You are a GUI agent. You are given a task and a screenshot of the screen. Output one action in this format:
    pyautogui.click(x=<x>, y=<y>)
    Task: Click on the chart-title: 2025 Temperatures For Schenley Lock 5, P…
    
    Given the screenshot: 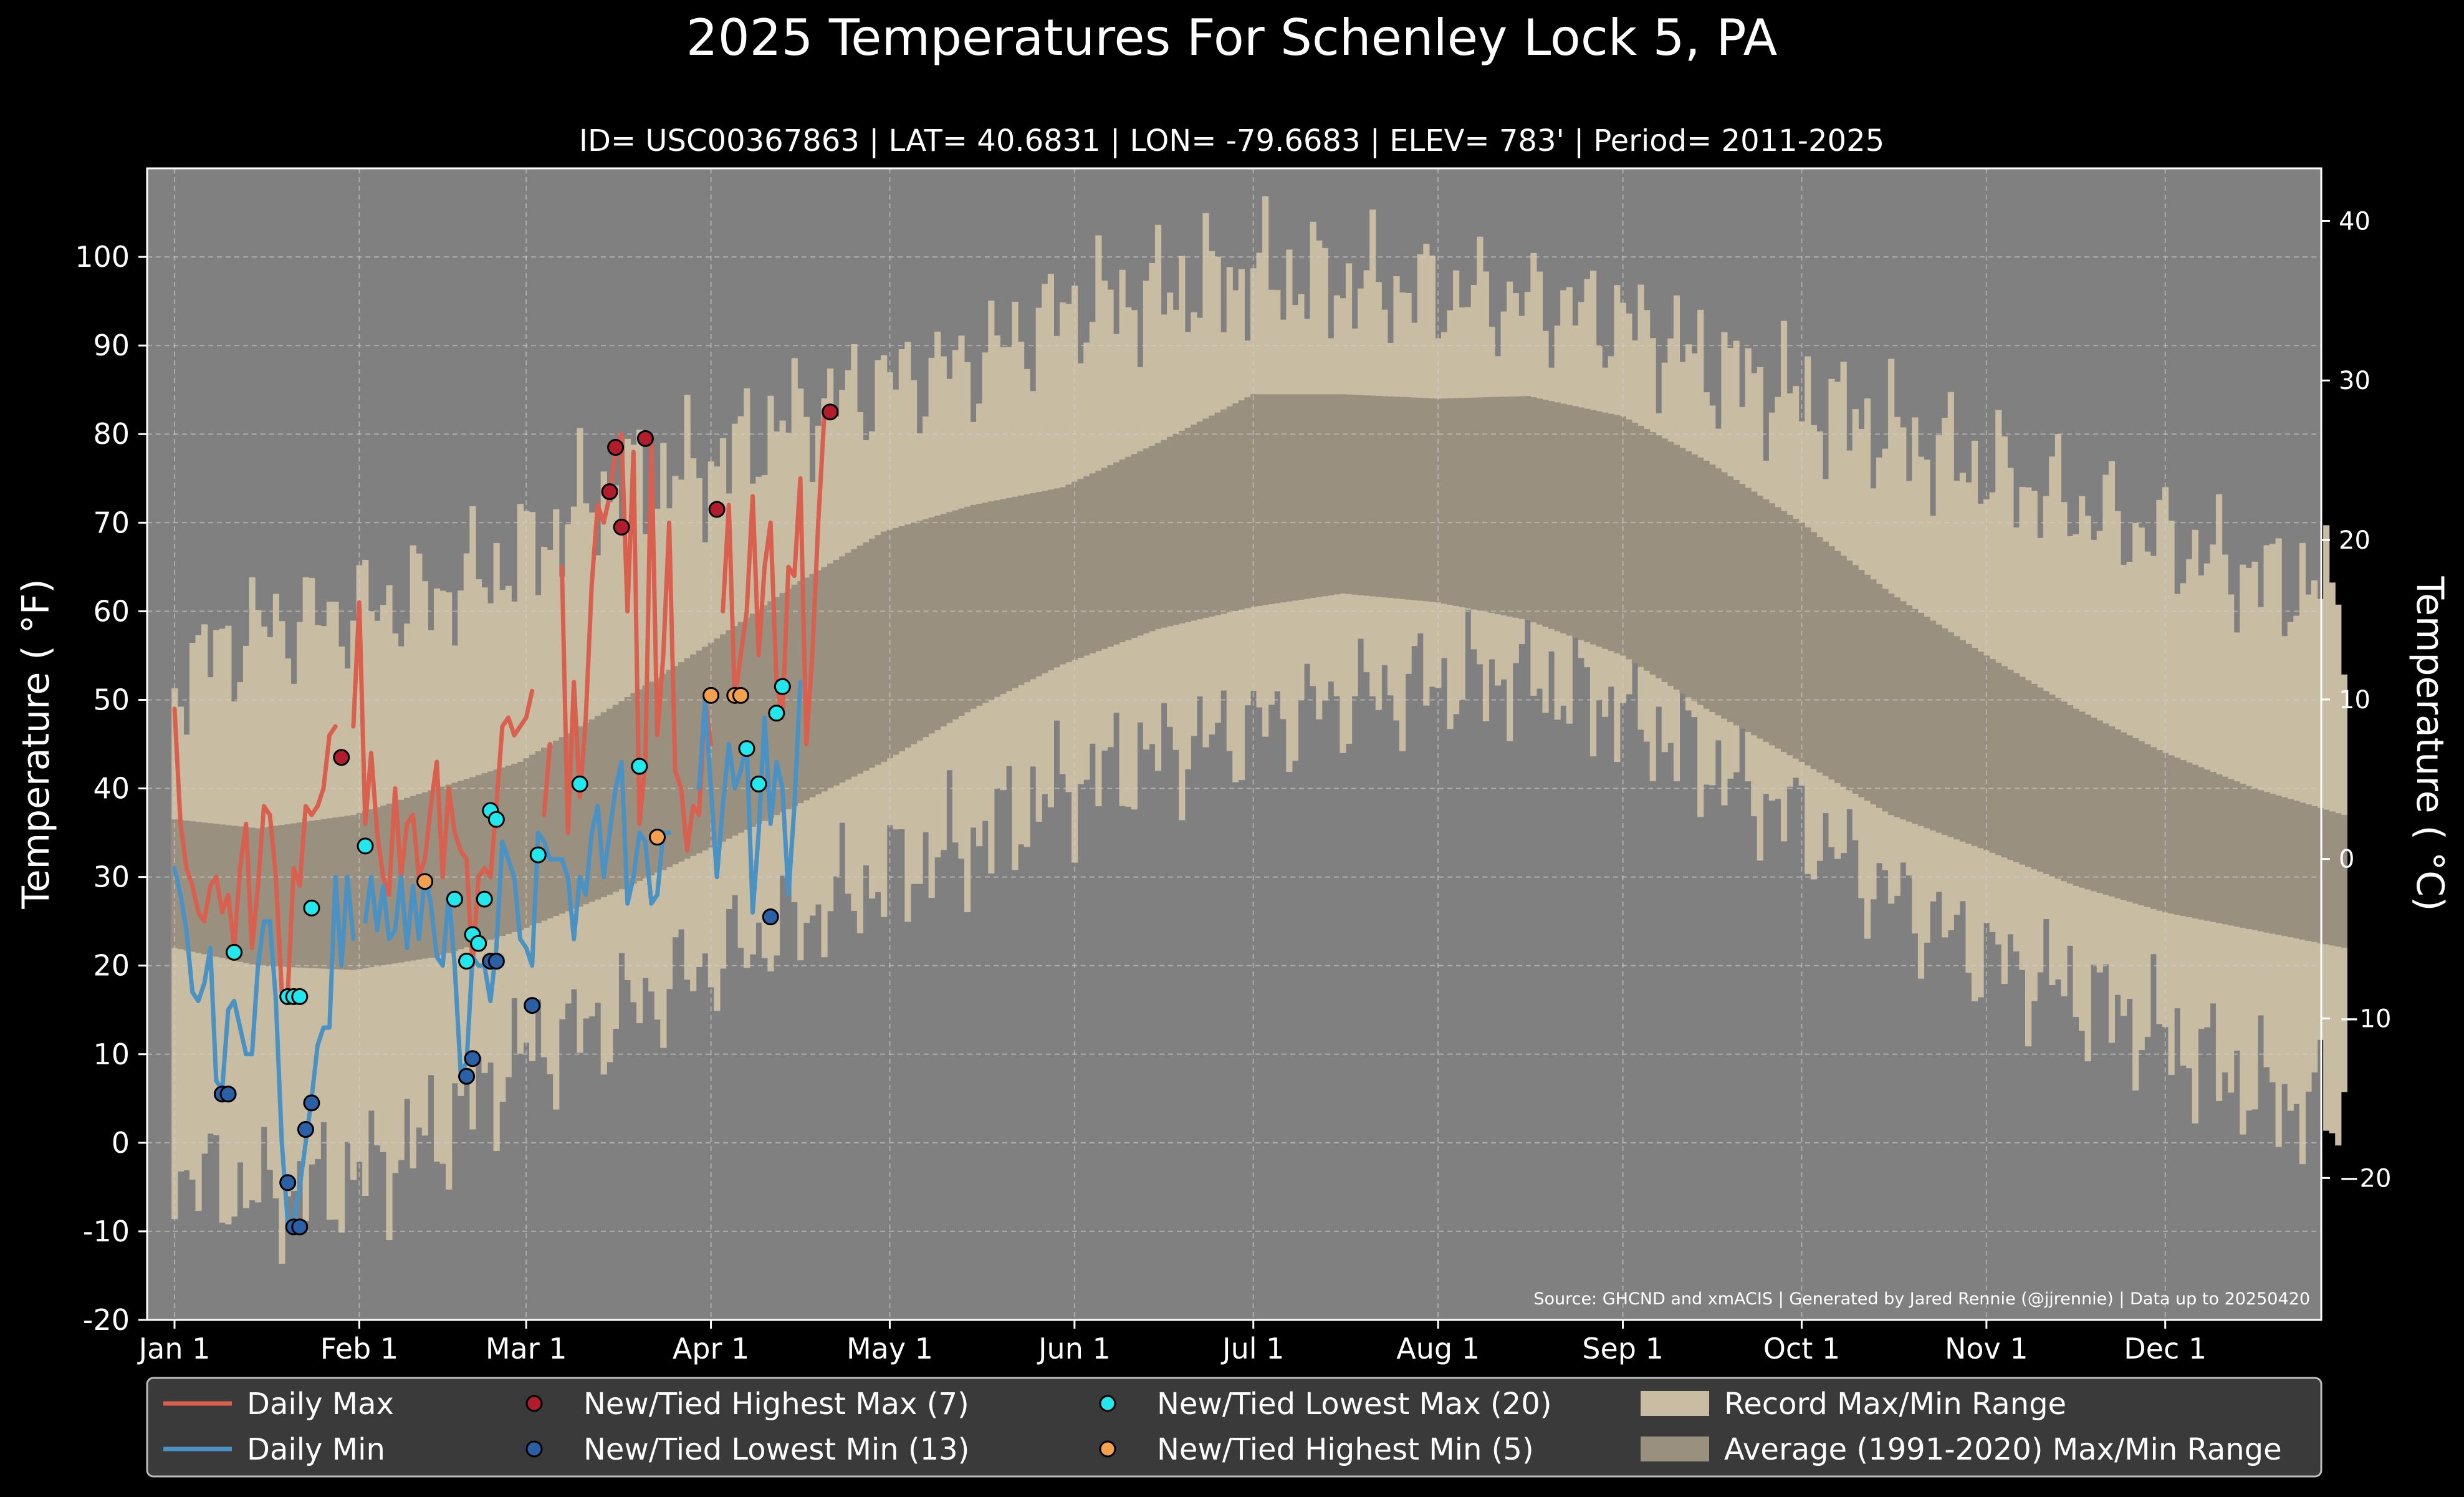 What is the action you would take?
    pyautogui.click(x=1232, y=38)
    